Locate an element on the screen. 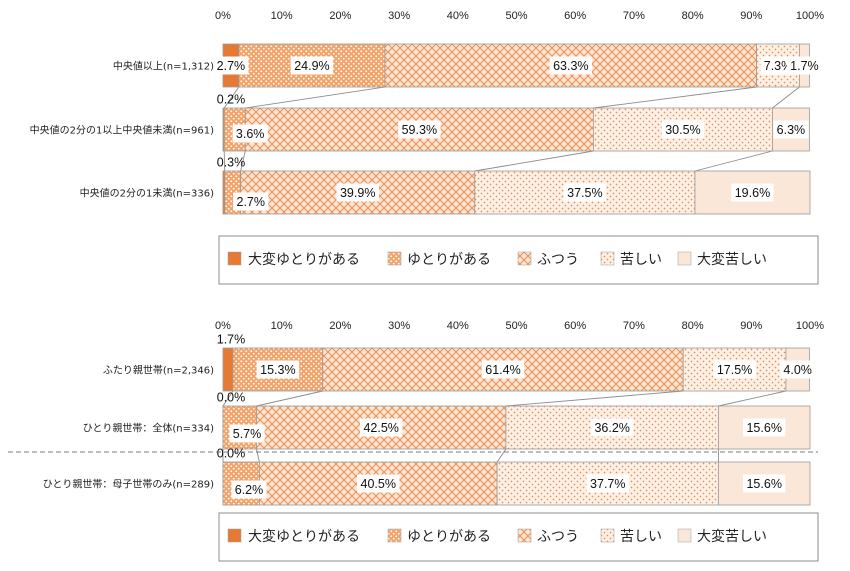 This screenshot has width=850, height=571. data-label: 0.3% is located at coordinates (231, 163).